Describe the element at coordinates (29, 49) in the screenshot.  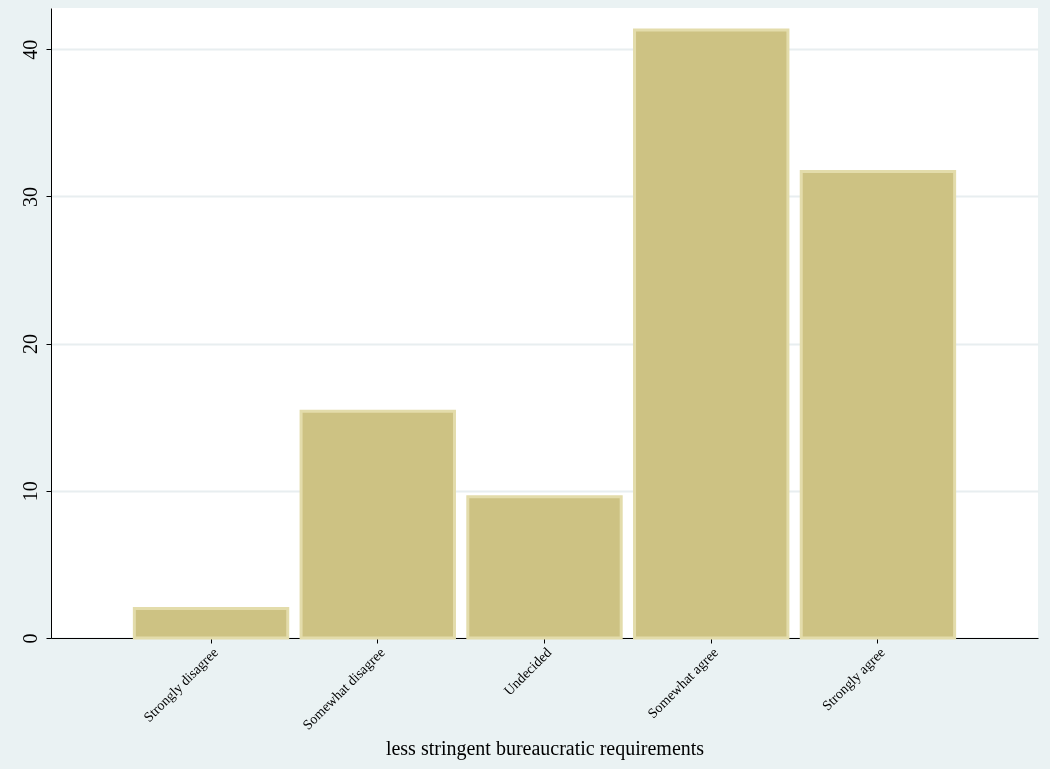
I see `y-tick-label: 40` at that location.